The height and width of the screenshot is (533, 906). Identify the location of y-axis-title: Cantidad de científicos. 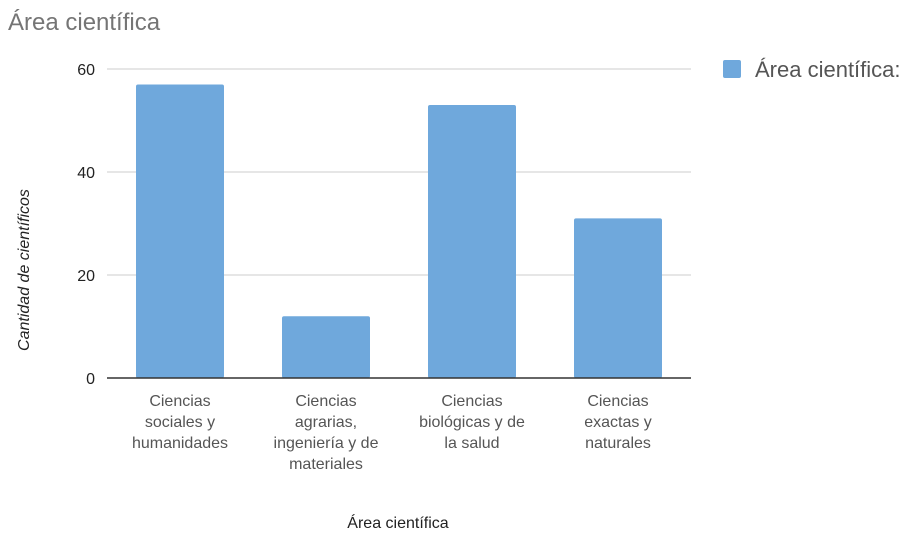
(24, 270).